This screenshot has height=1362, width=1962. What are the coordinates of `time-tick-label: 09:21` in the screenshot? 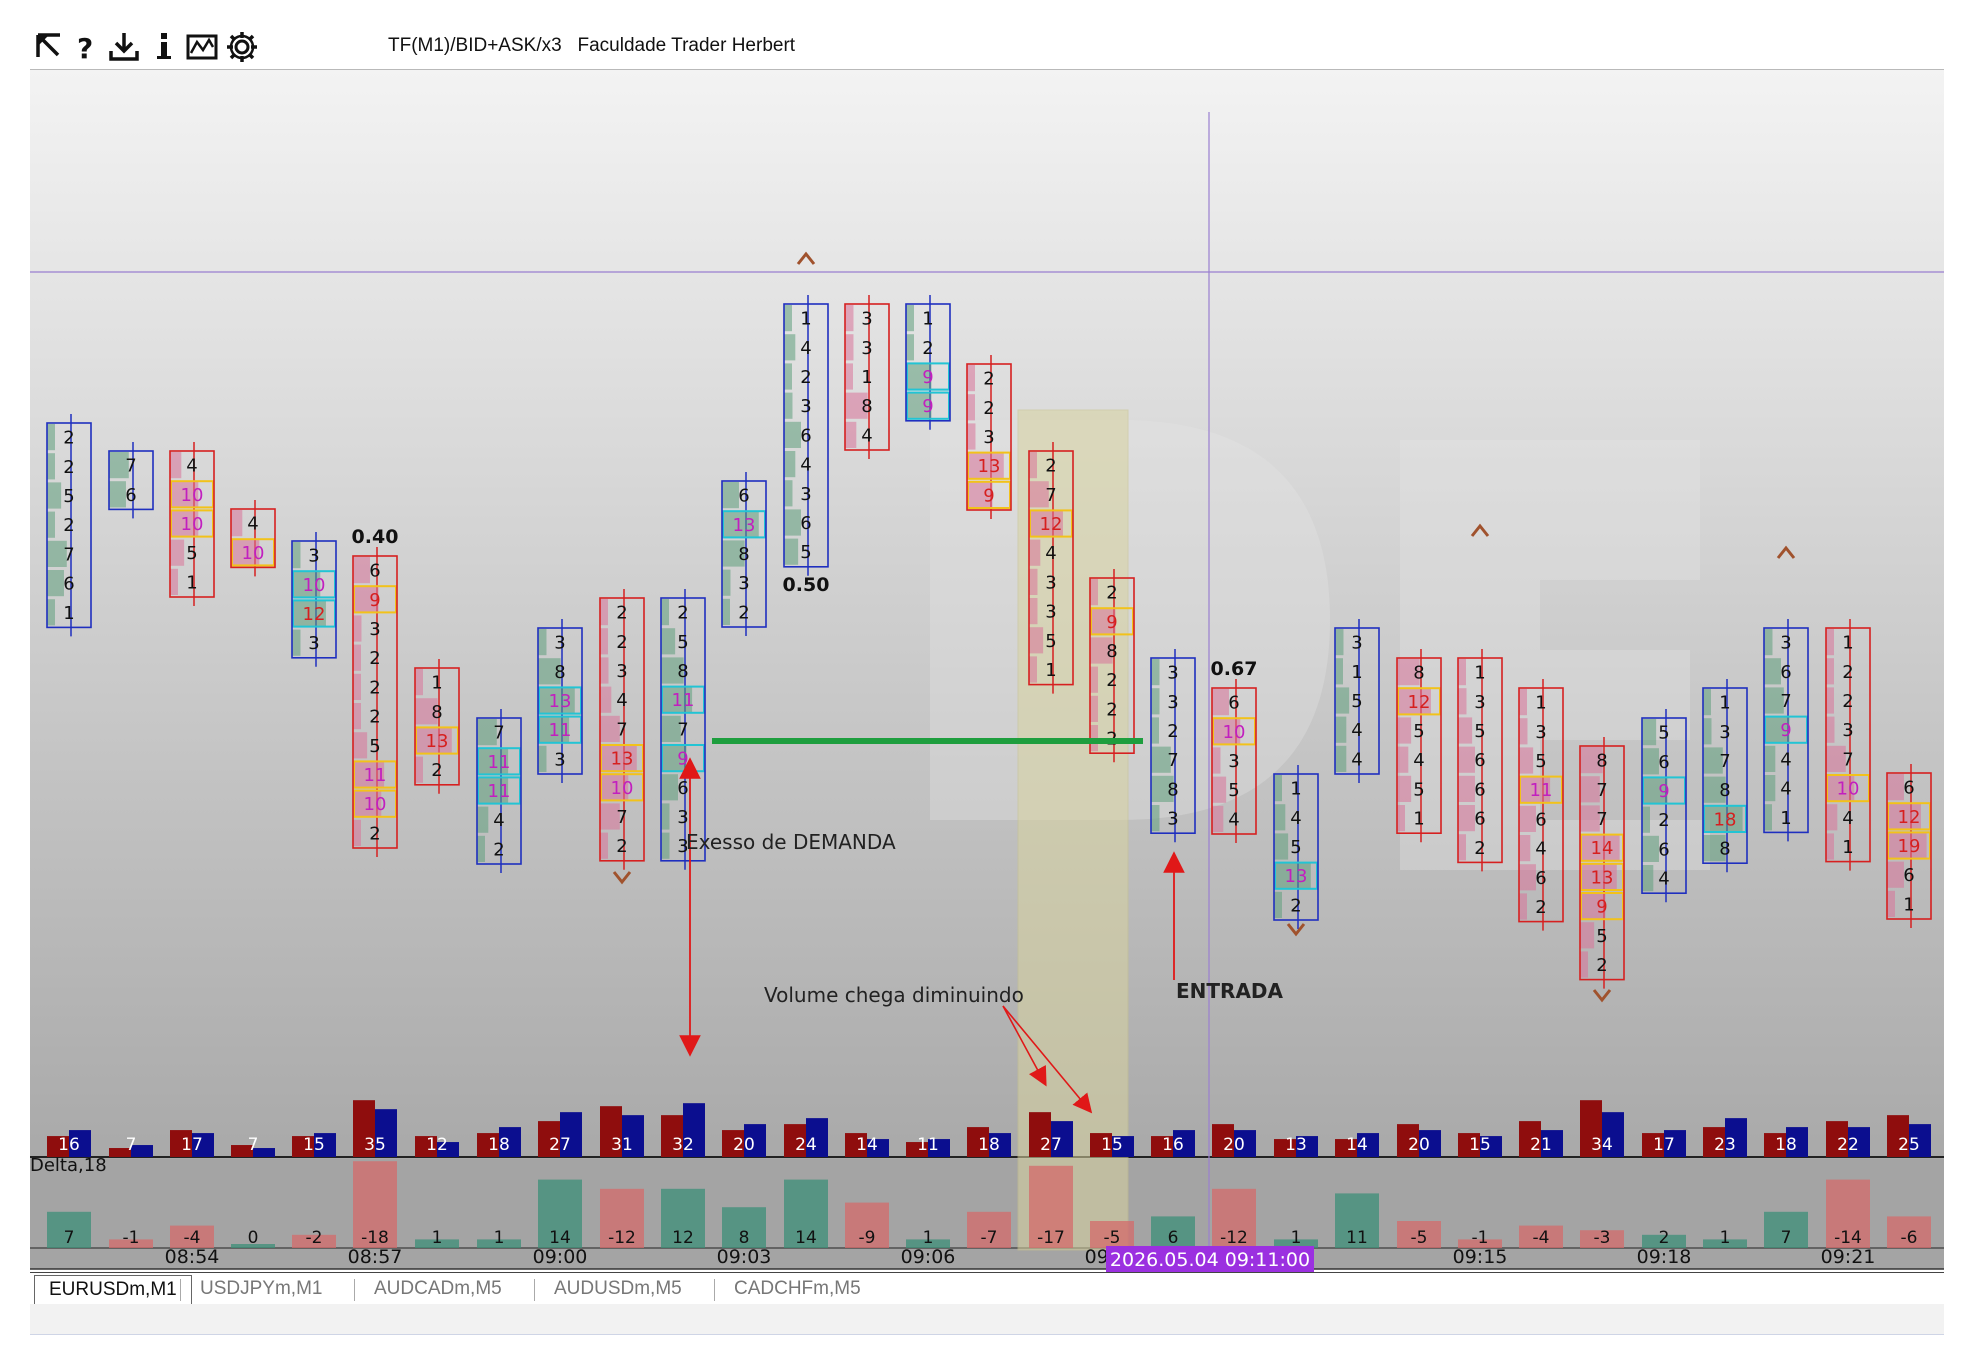 It's located at (1848, 1257).